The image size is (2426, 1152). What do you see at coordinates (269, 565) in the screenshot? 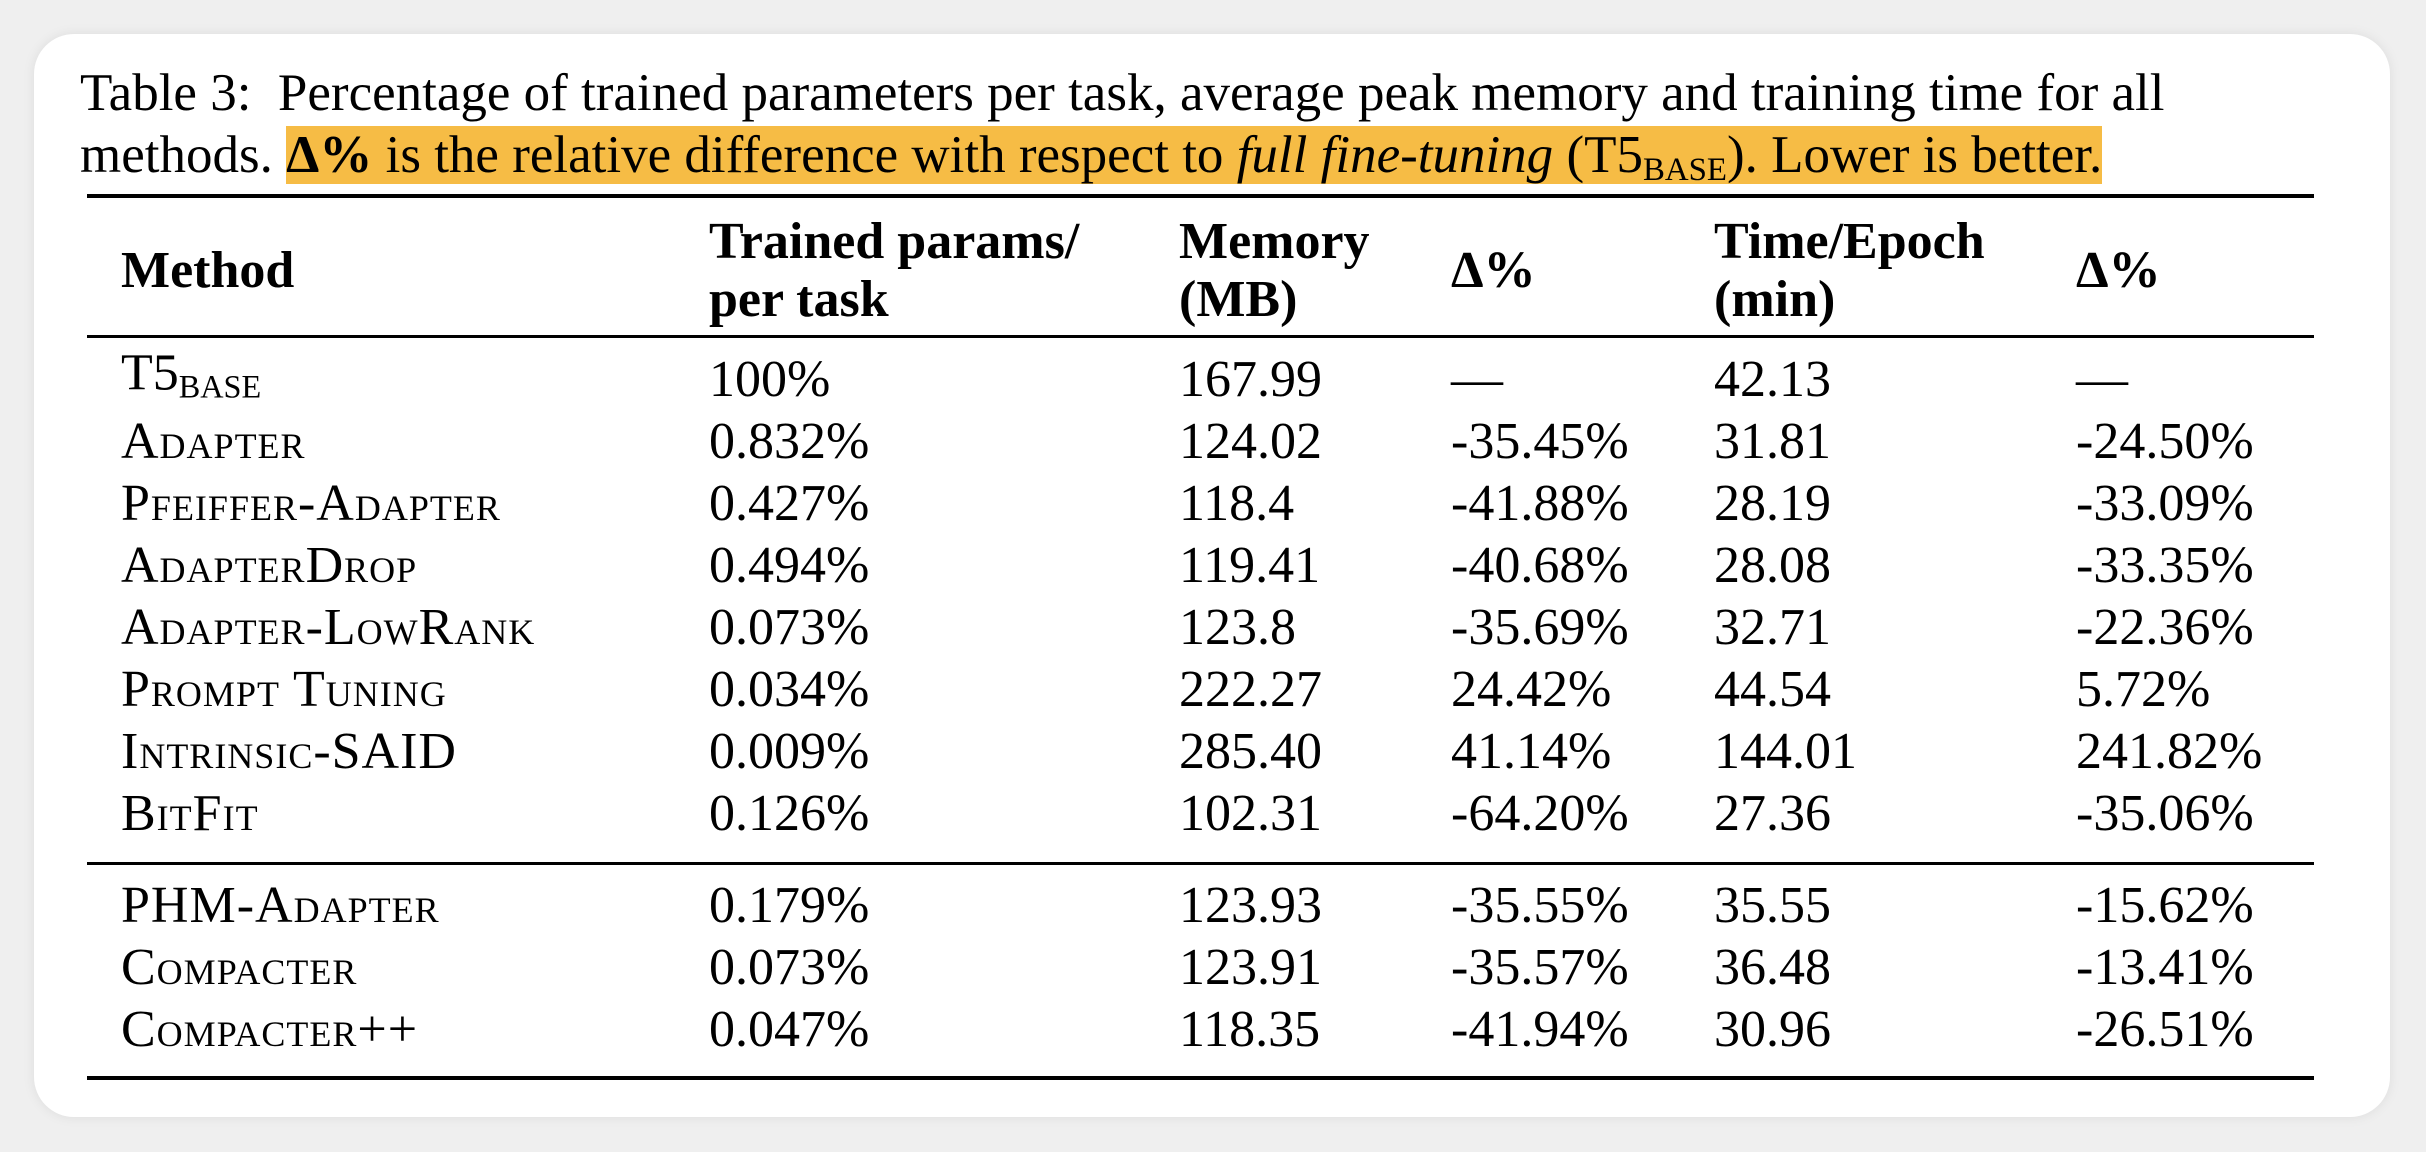
I see `method-cell: AdapterDrop` at bounding box center [269, 565].